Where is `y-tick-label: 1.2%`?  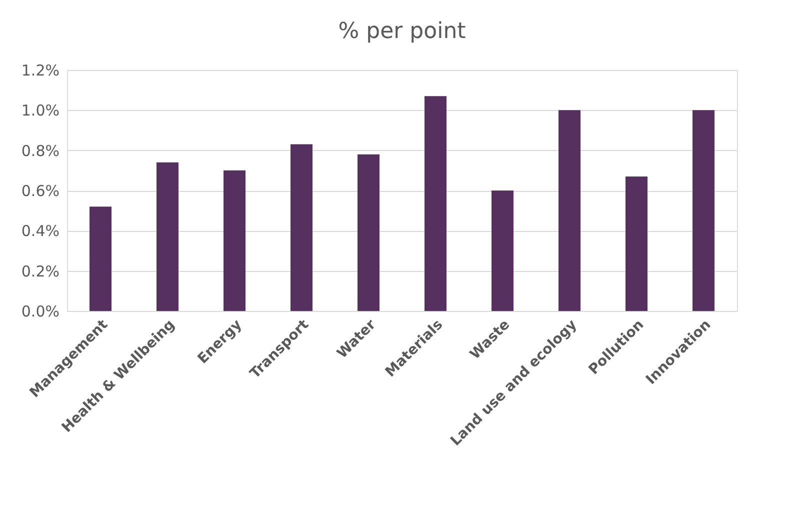
y-tick-label: 1.2% is located at coordinates (40, 71).